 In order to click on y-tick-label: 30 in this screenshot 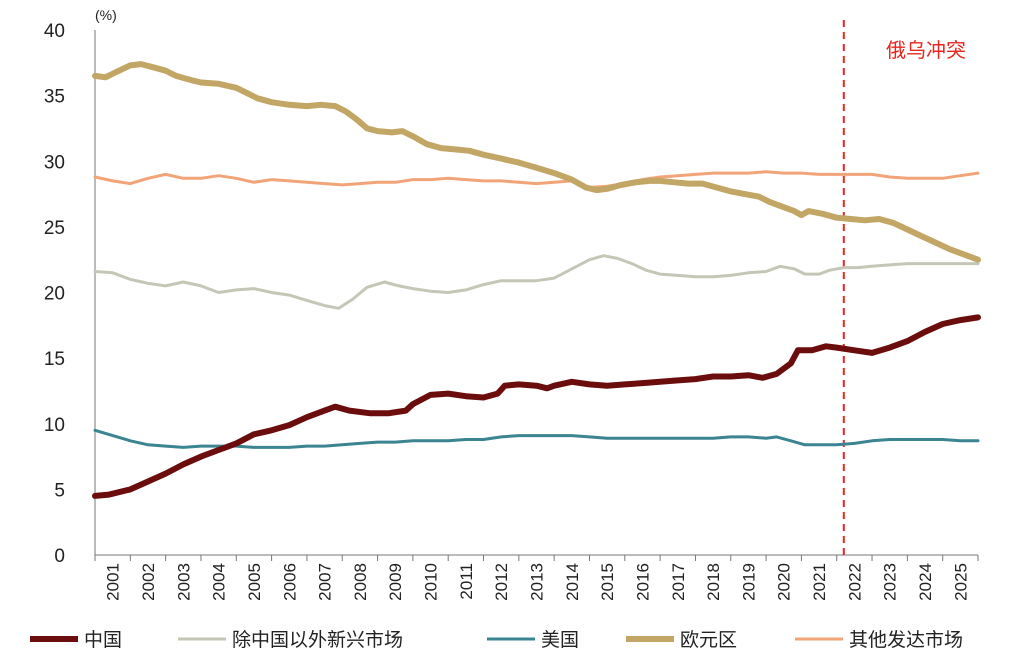, I will do `click(54, 162)`.